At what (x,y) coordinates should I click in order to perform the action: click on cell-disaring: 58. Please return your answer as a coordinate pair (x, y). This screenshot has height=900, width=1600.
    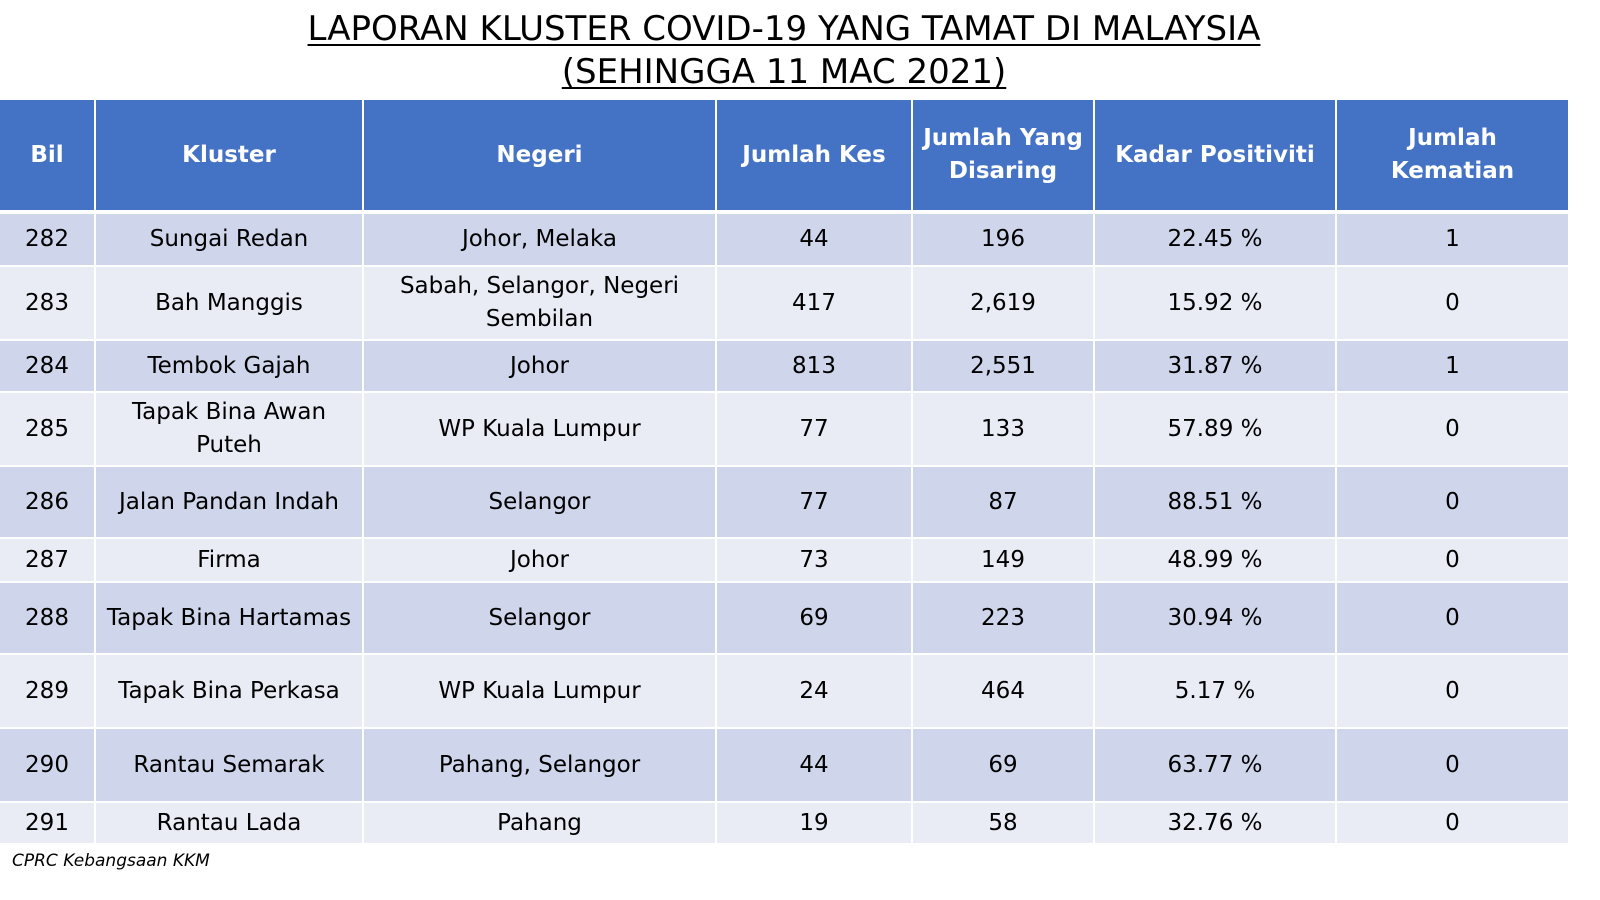
    Looking at the image, I should click on (1003, 823).